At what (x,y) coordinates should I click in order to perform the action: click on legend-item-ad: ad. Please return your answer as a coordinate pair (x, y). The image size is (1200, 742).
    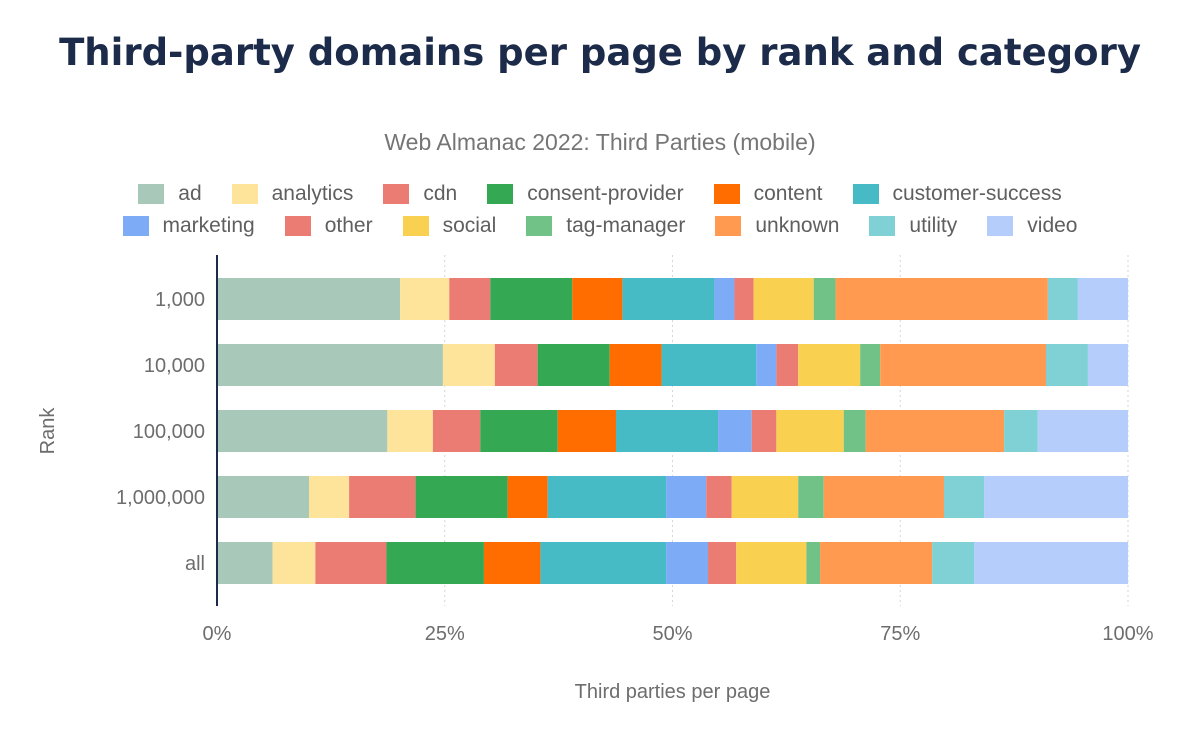
    Looking at the image, I should click on (170, 194).